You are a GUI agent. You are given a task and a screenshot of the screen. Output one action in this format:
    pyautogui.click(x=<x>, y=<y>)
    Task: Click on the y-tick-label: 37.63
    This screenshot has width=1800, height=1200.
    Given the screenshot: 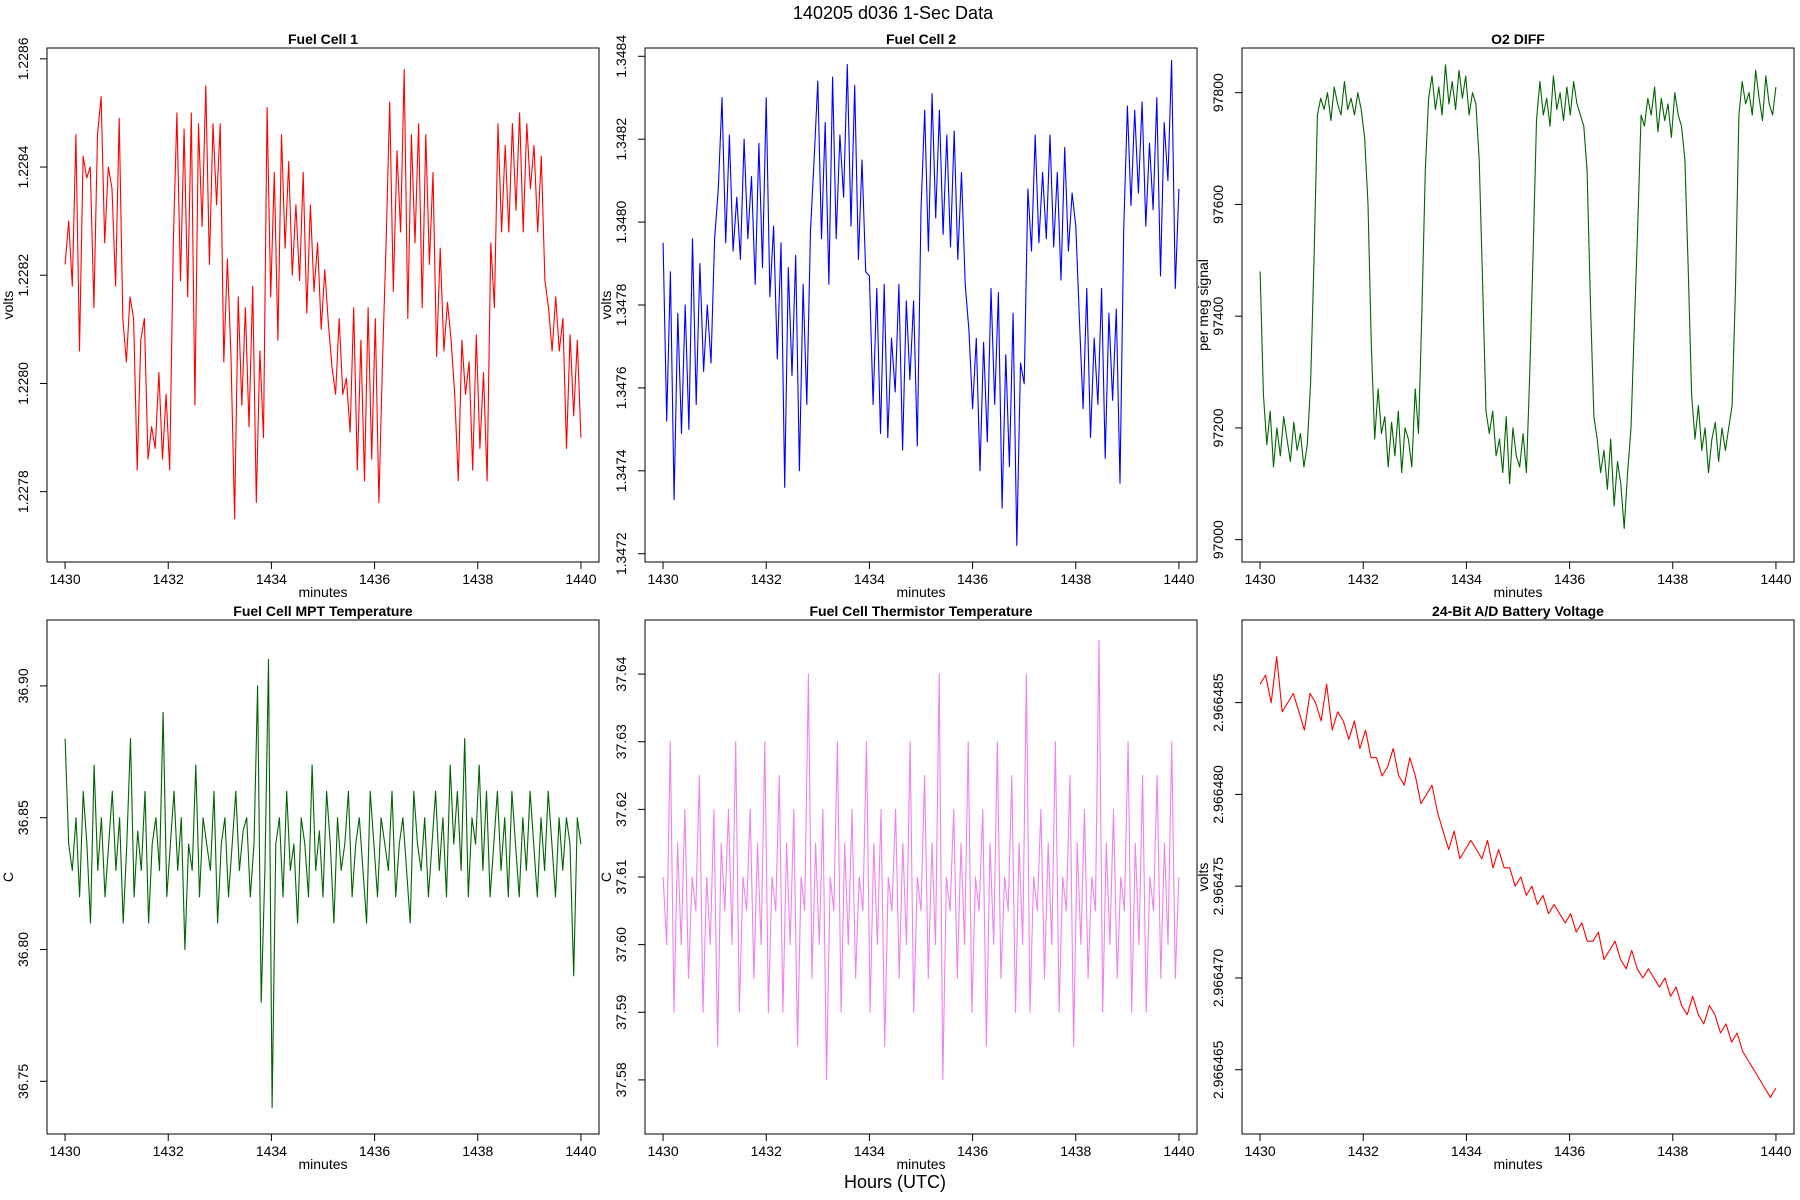 What is the action you would take?
    pyautogui.click(x=621, y=741)
    